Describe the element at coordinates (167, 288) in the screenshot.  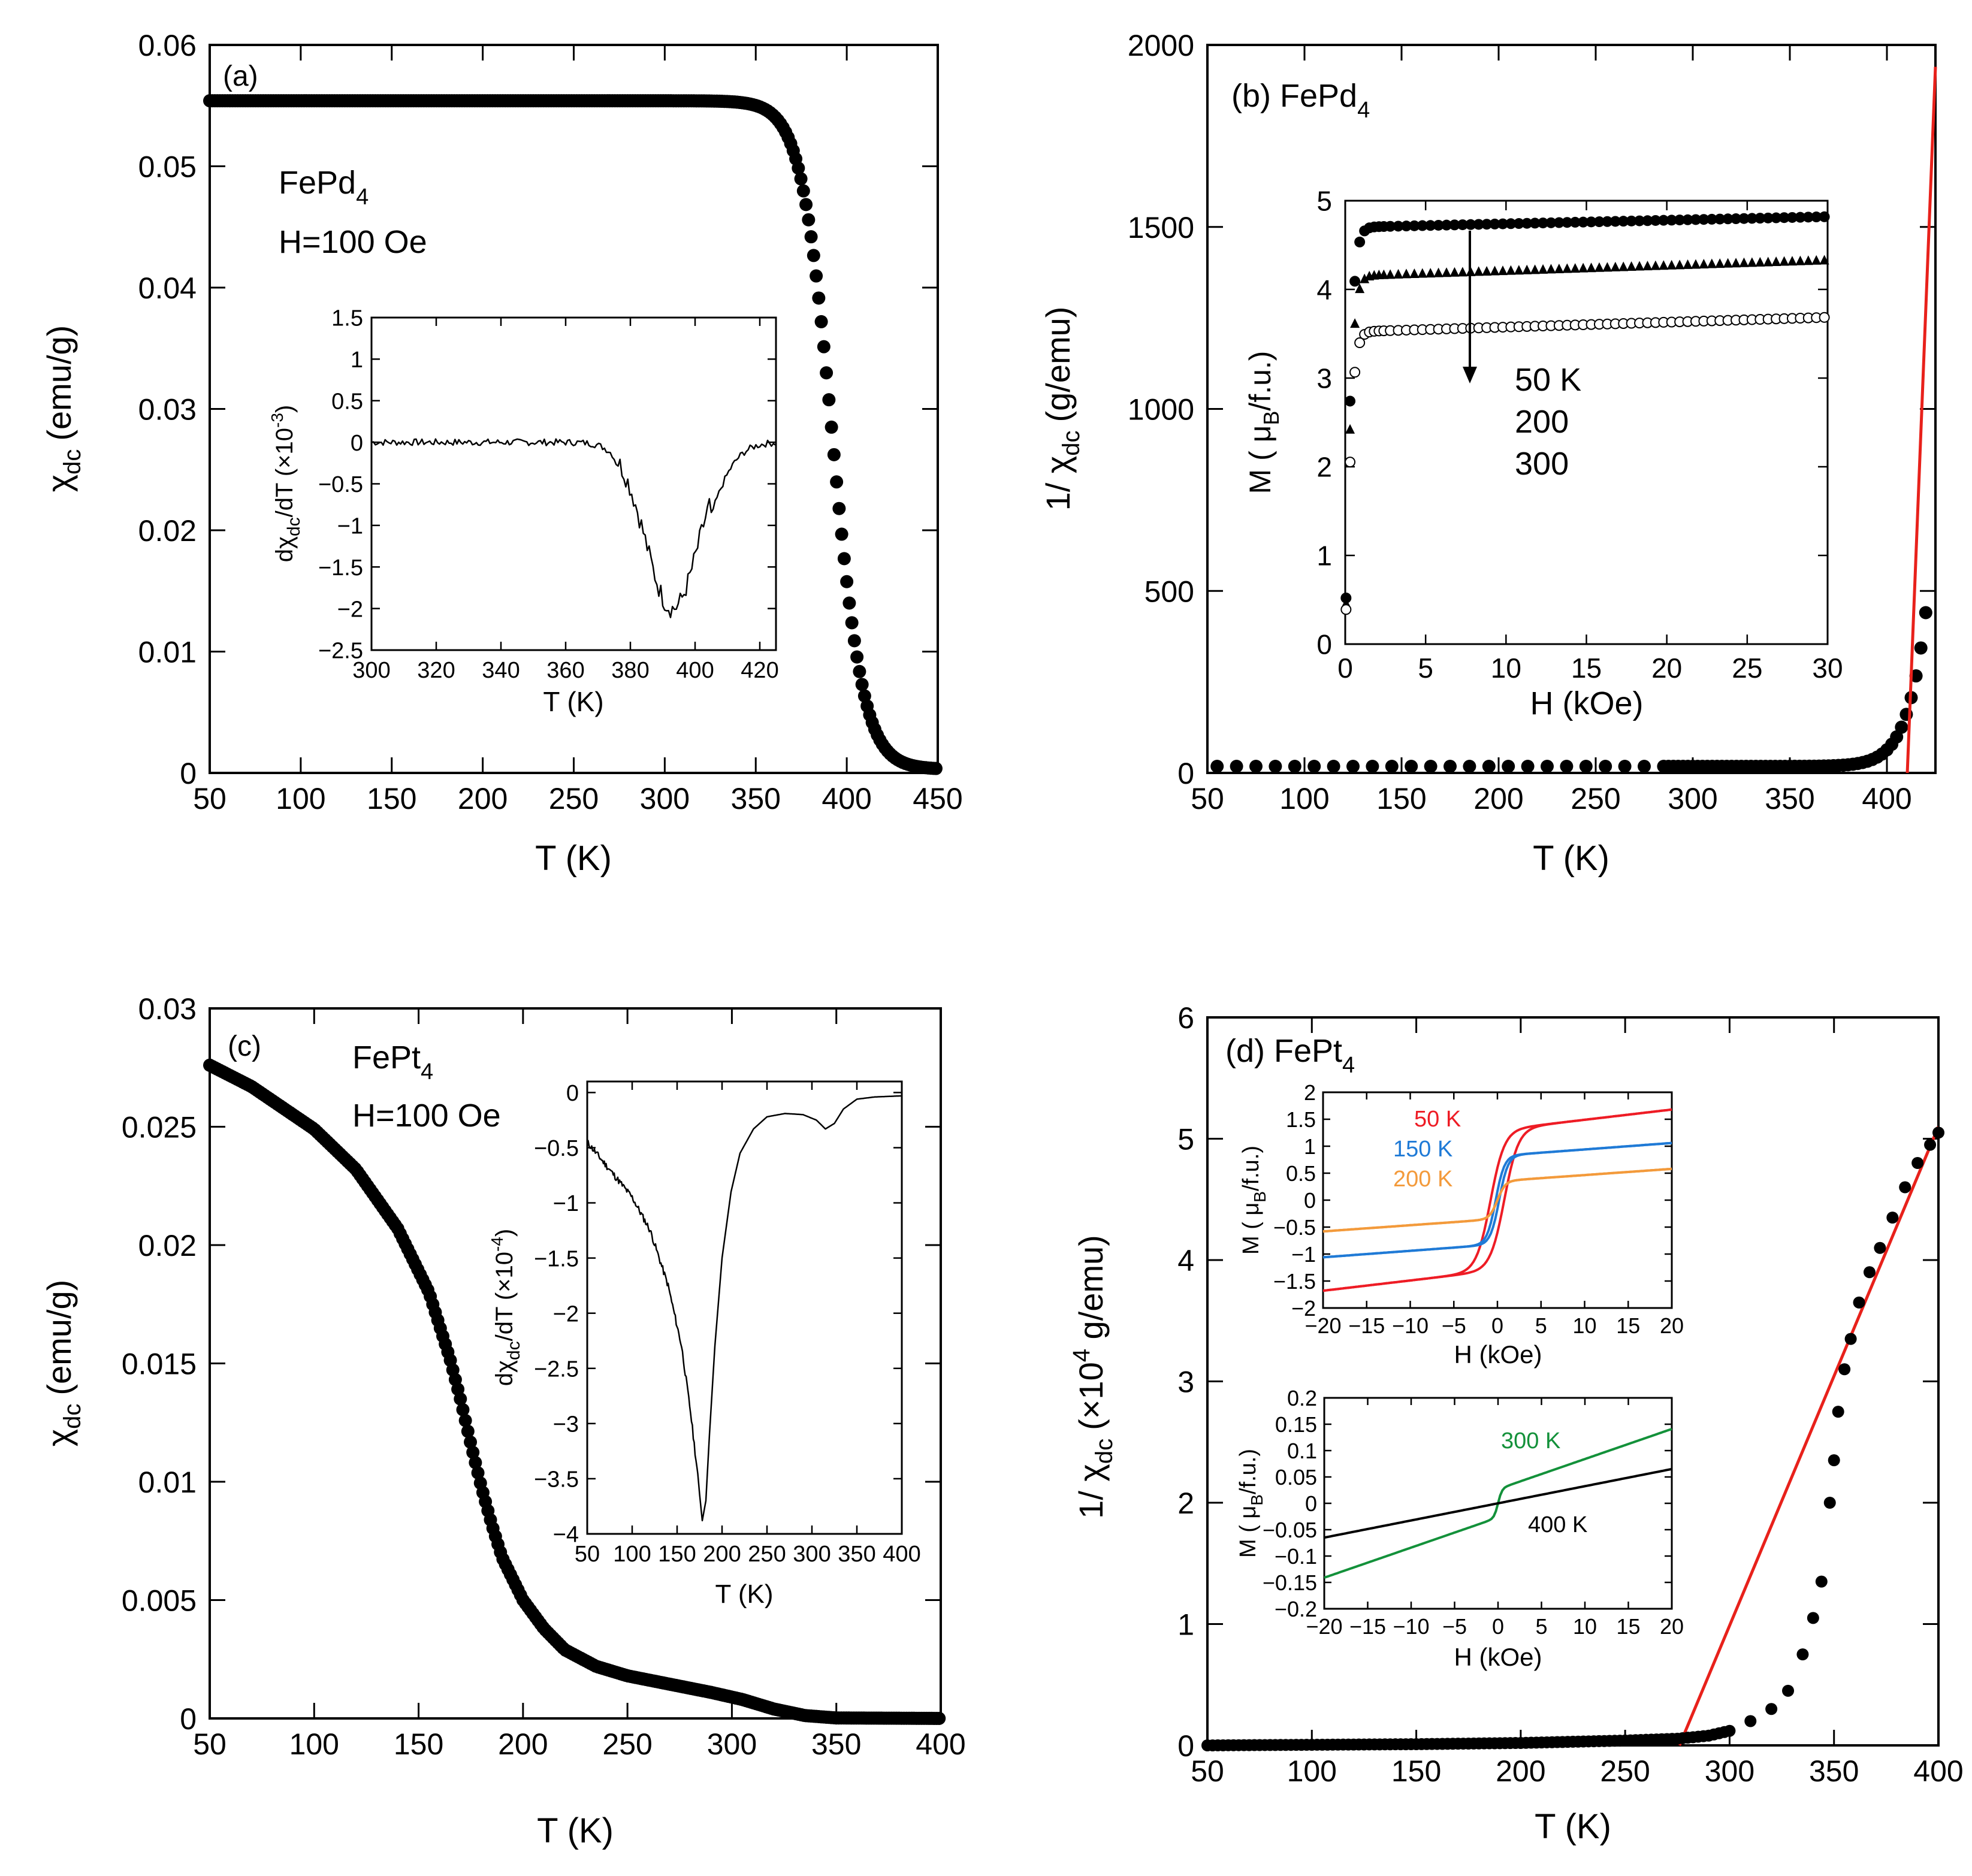
I see `panel-a-y-tick-label: 0.04` at that location.